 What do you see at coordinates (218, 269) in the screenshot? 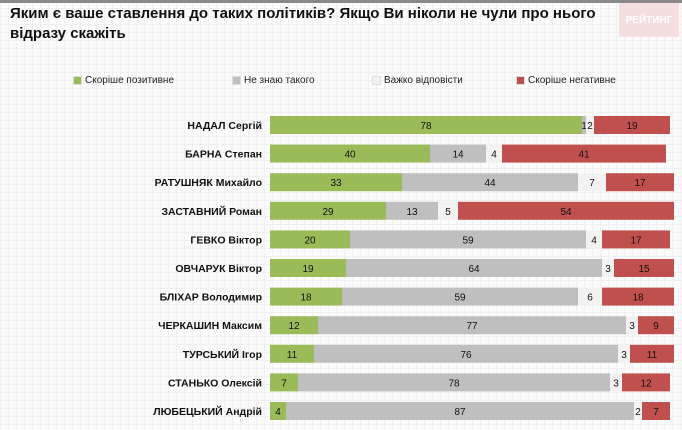
I see `category-label: ОВЧАРУК Віктор` at bounding box center [218, 269].